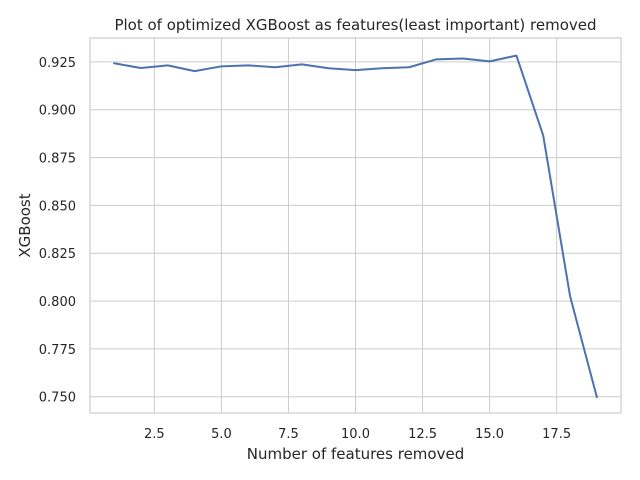 The width and height of the screenshot is (640, 480). Describe the element at coordinates (57, 350) in the screenshot. I see `y-tick-label: 0.775` at that location.